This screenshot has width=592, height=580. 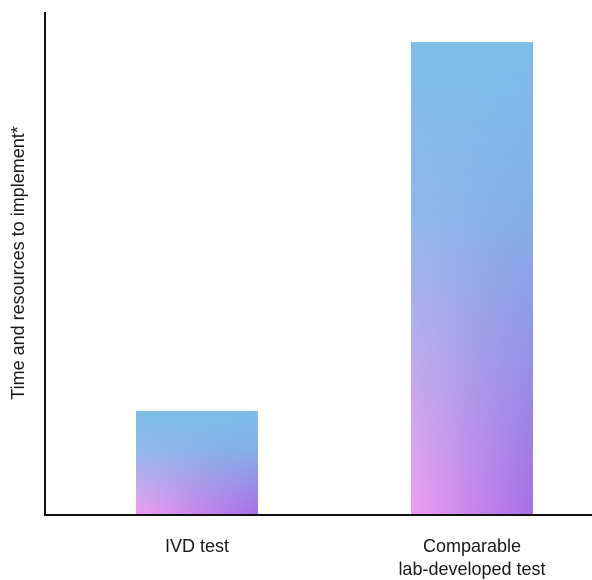 What do you see at coordinates (355, 557) in the screenshot?
I see `x-tick-labels: IVD test Comparable lab-developed test` at bounding box center [355, 557].